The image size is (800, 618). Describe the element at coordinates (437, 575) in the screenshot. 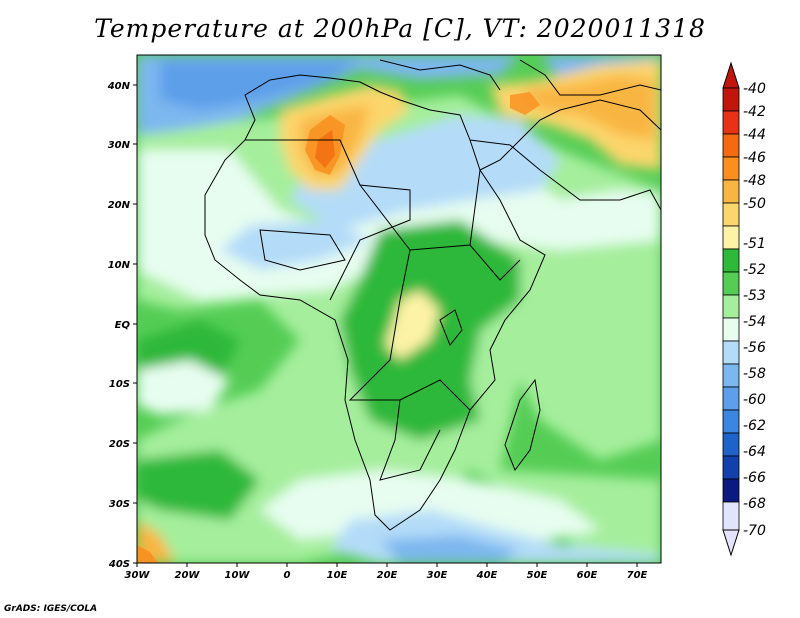

I see `lon-label: 30E` at that location.